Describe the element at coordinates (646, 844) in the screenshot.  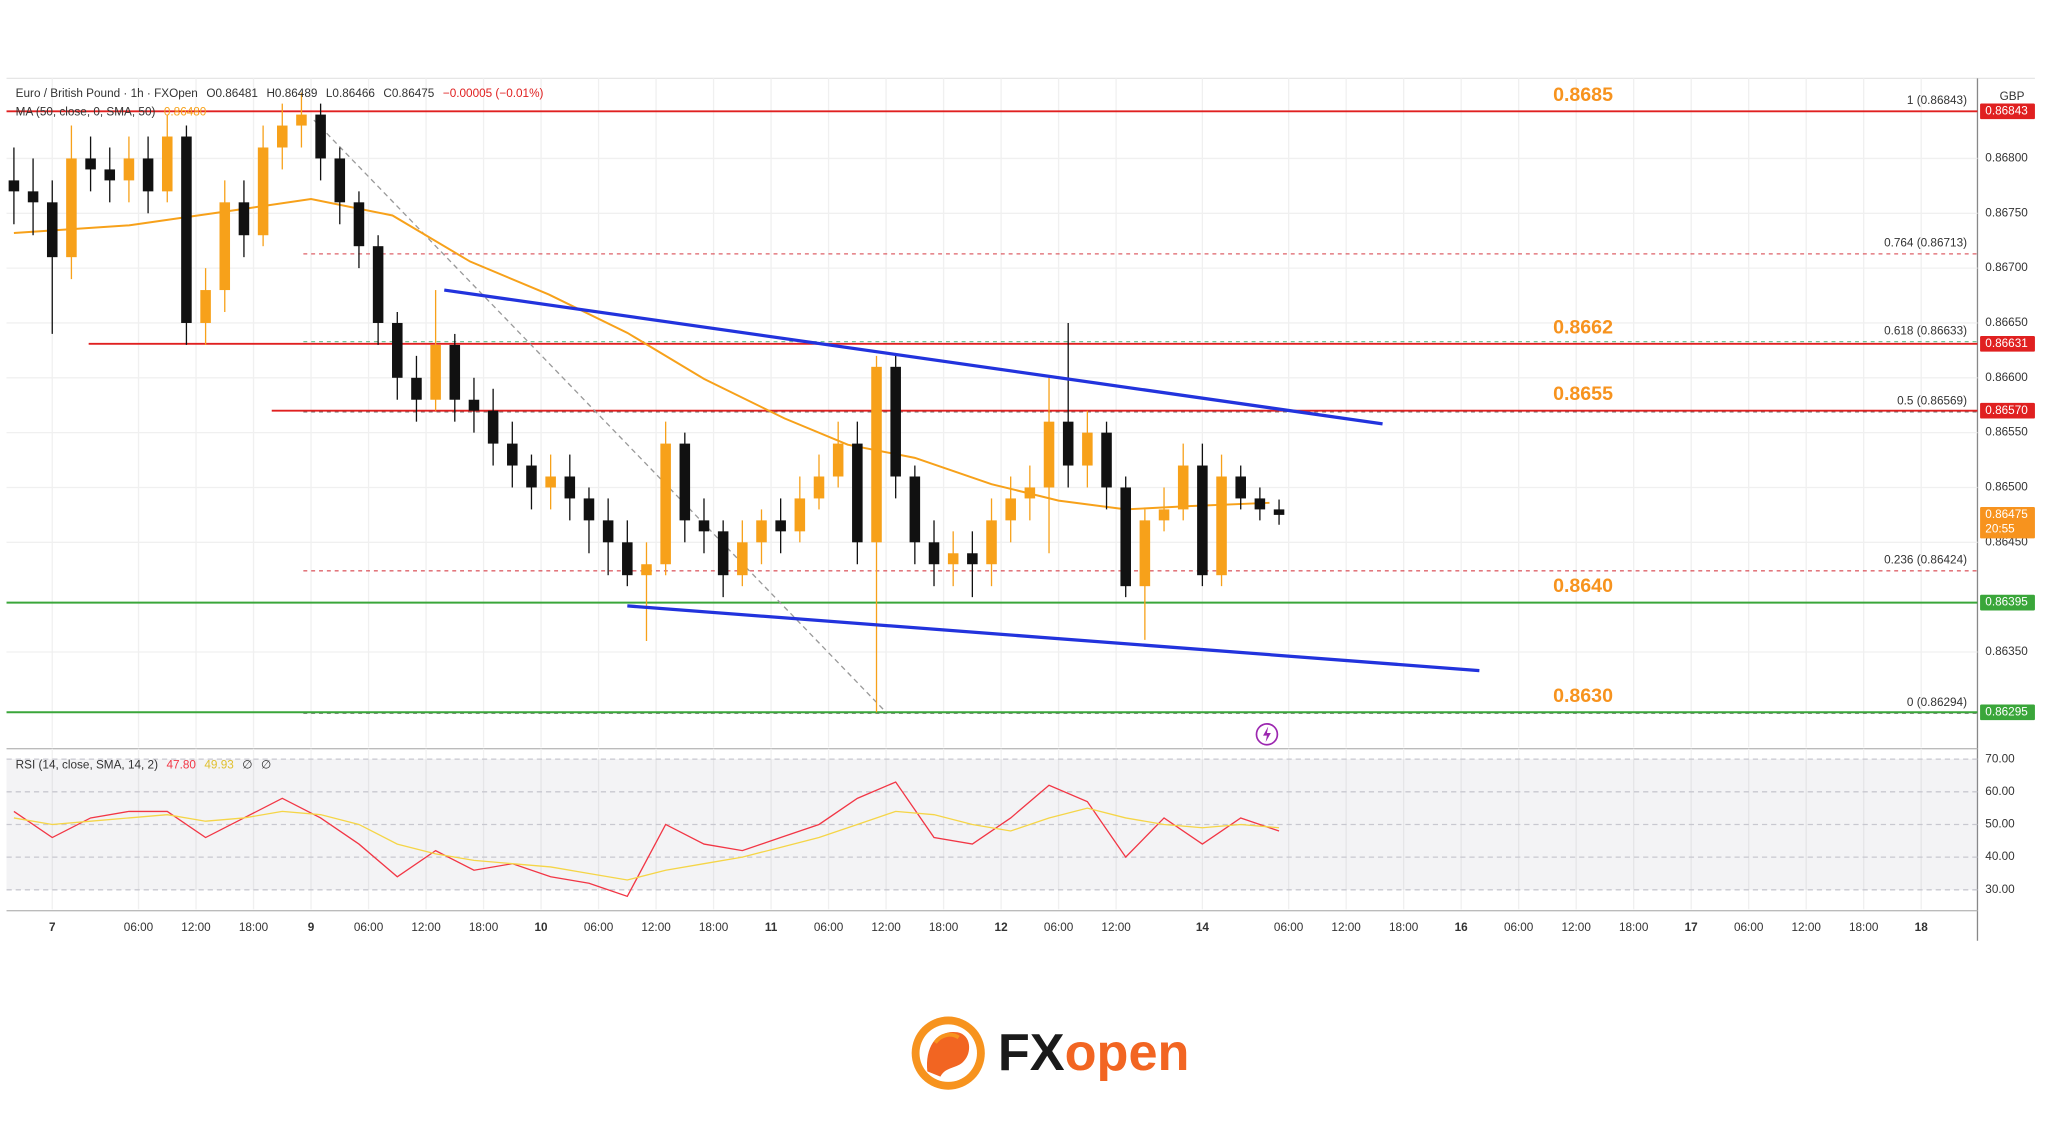
I see `rsi-line` at that location.